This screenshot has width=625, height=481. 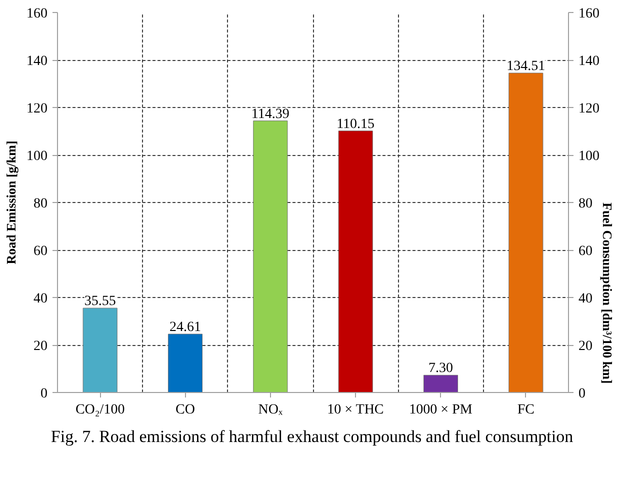 What do you see at coordinates (37, 14) in the screenshot?
I see `y-tick-label: 160` at bounding box center [37, 14].